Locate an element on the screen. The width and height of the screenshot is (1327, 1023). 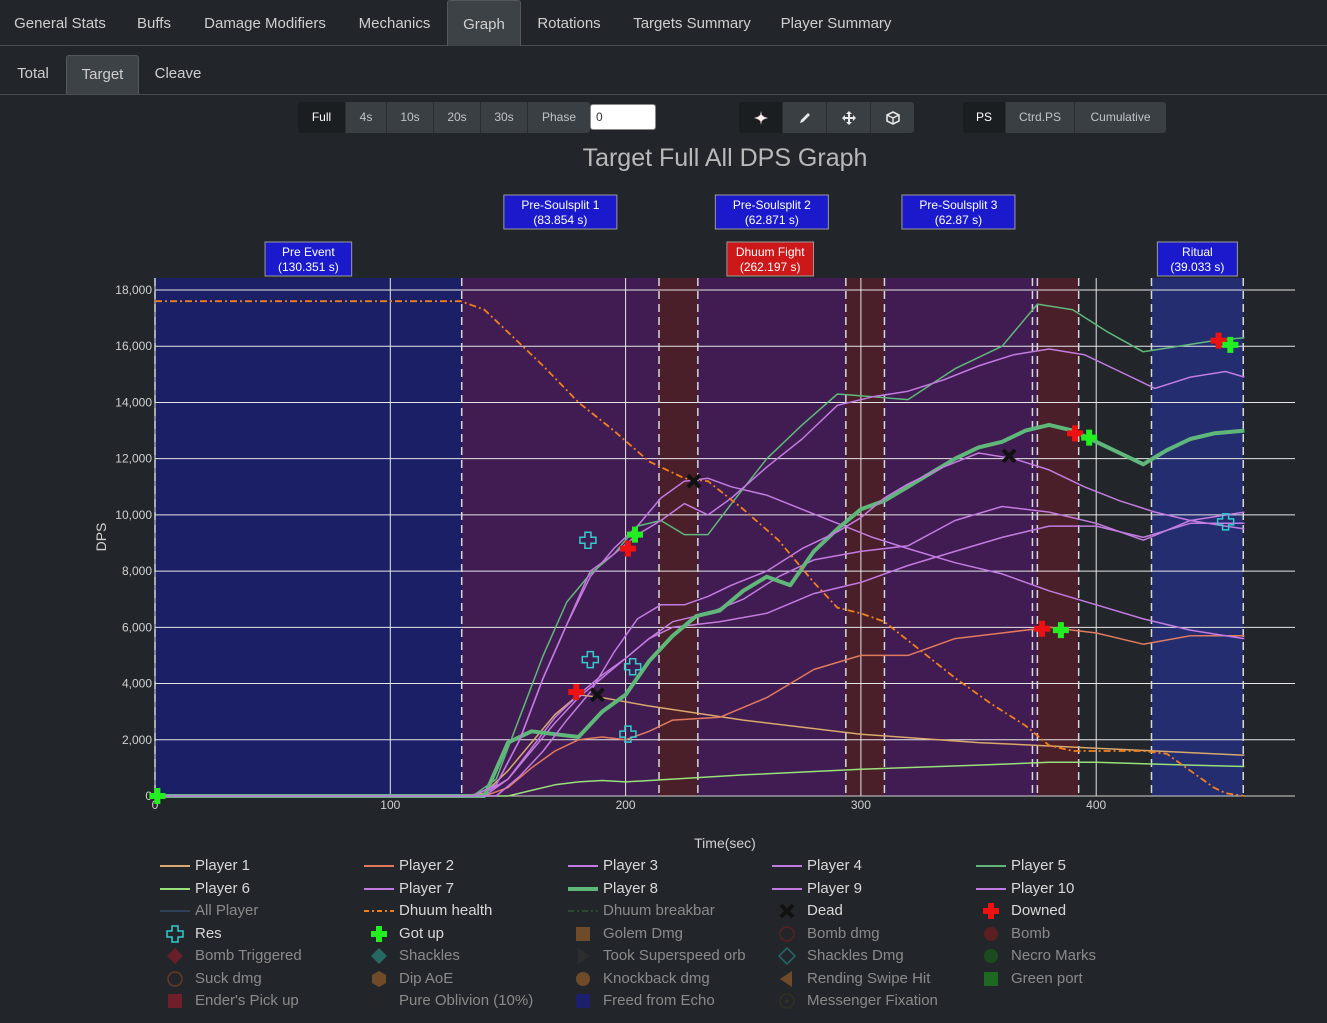
legend-label: Ender's Pick up is located at coordinates (247, 1000).